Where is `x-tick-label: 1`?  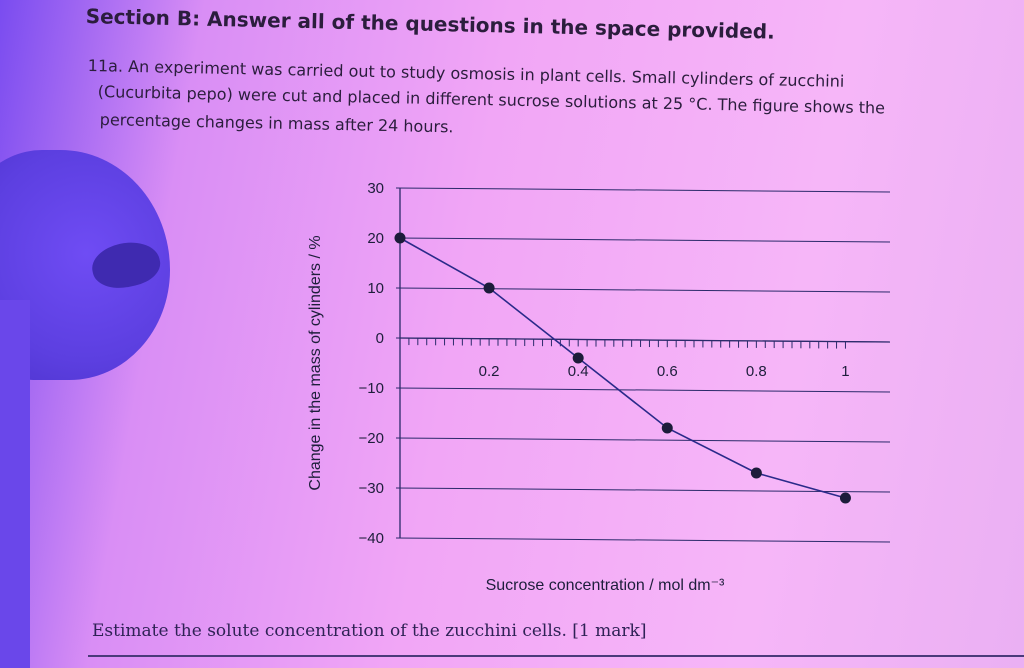 x-tick-label: 1 is located at coordinates (845, 371).